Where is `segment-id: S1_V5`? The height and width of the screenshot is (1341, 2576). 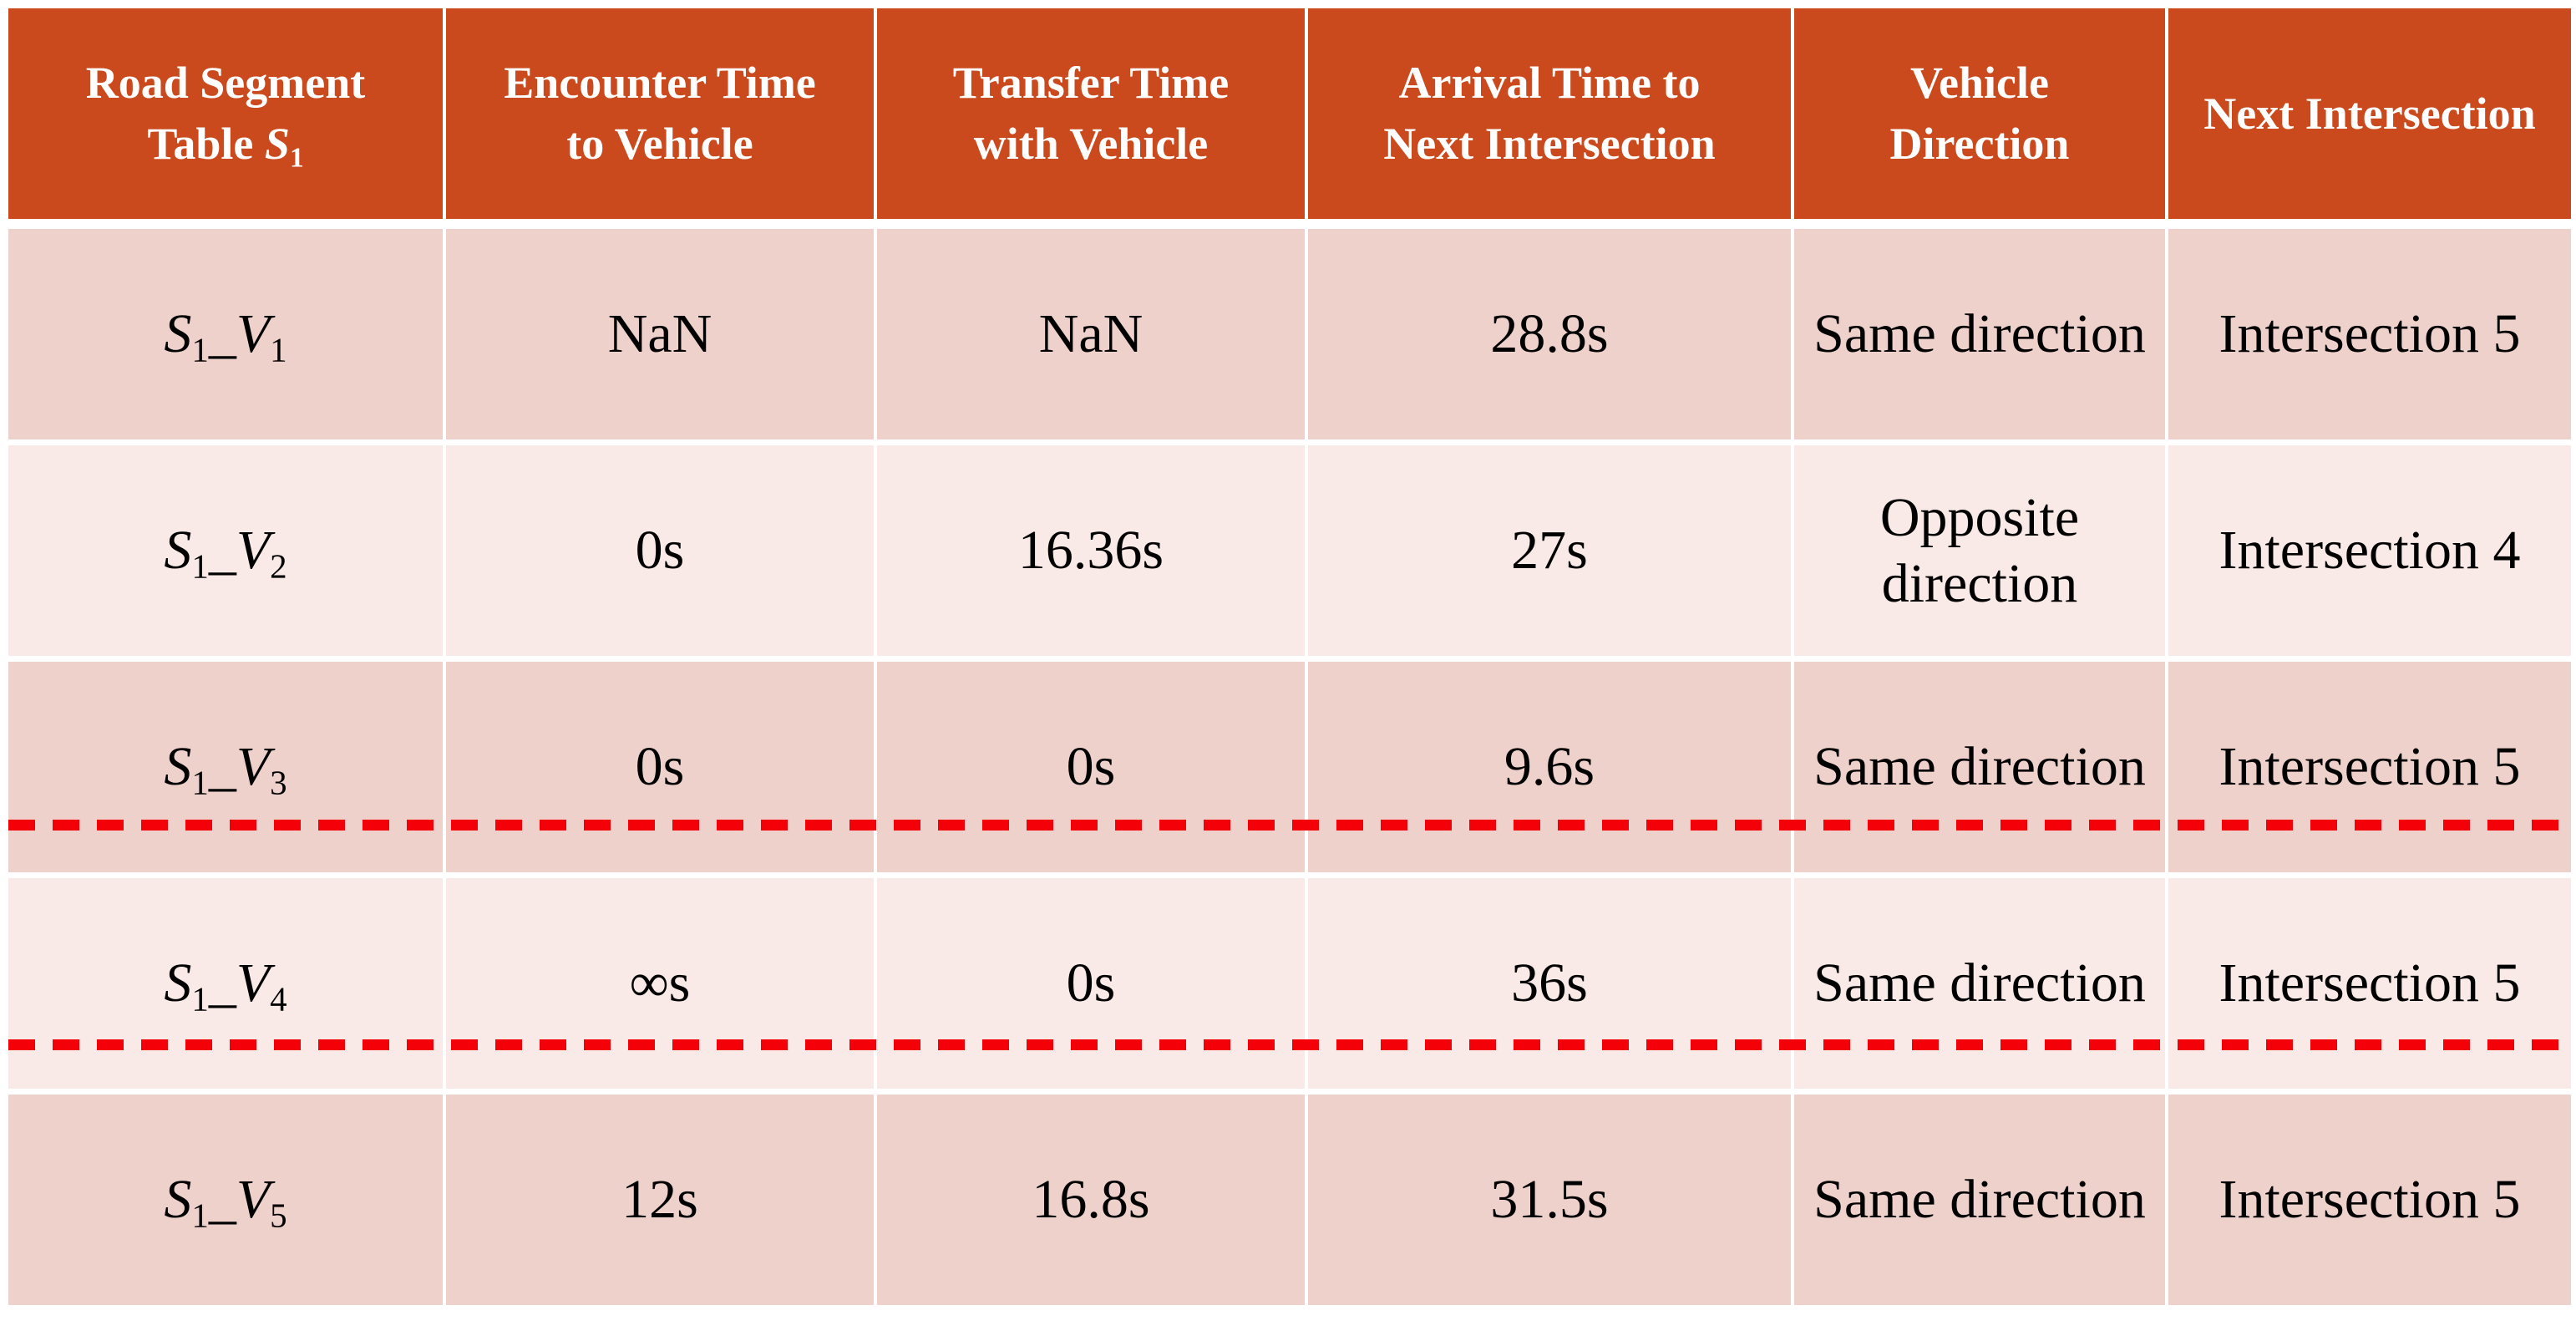 segment-id: S1_V5 is located at coordinates (225, 1202).